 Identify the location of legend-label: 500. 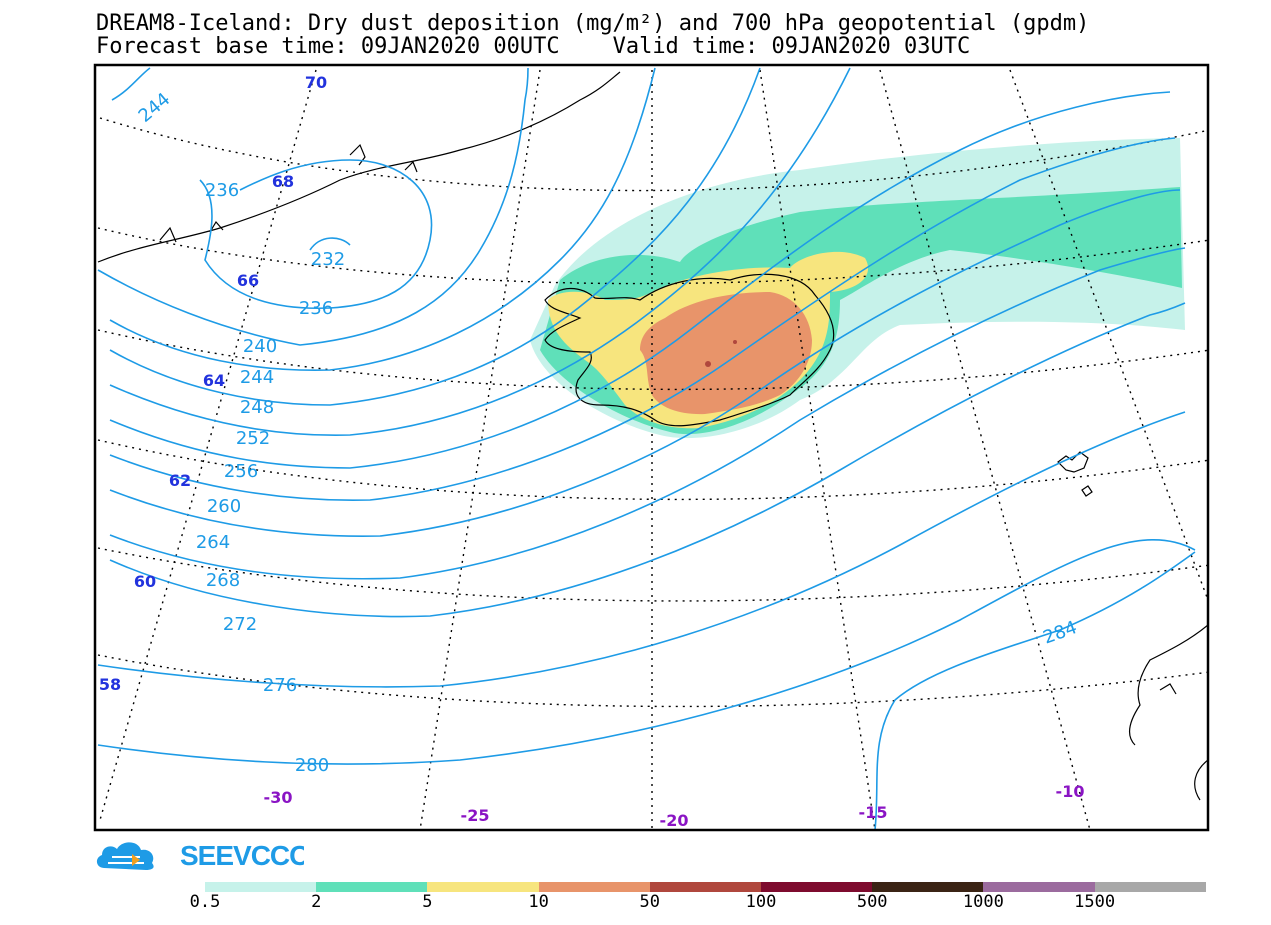
(872, 902).